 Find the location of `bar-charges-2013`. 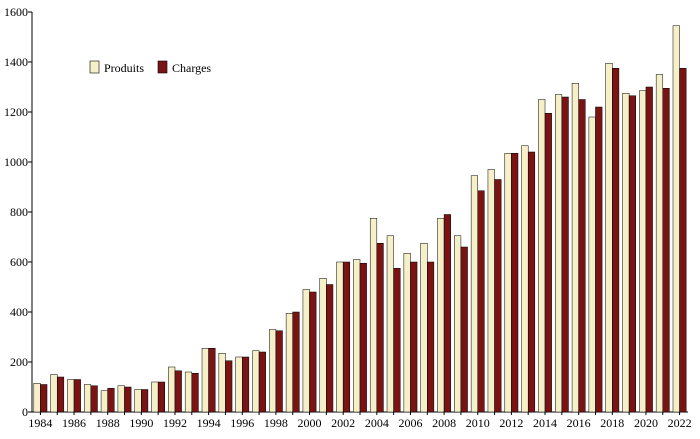

bar-charges-2013 is located at coordinates (531, 282).